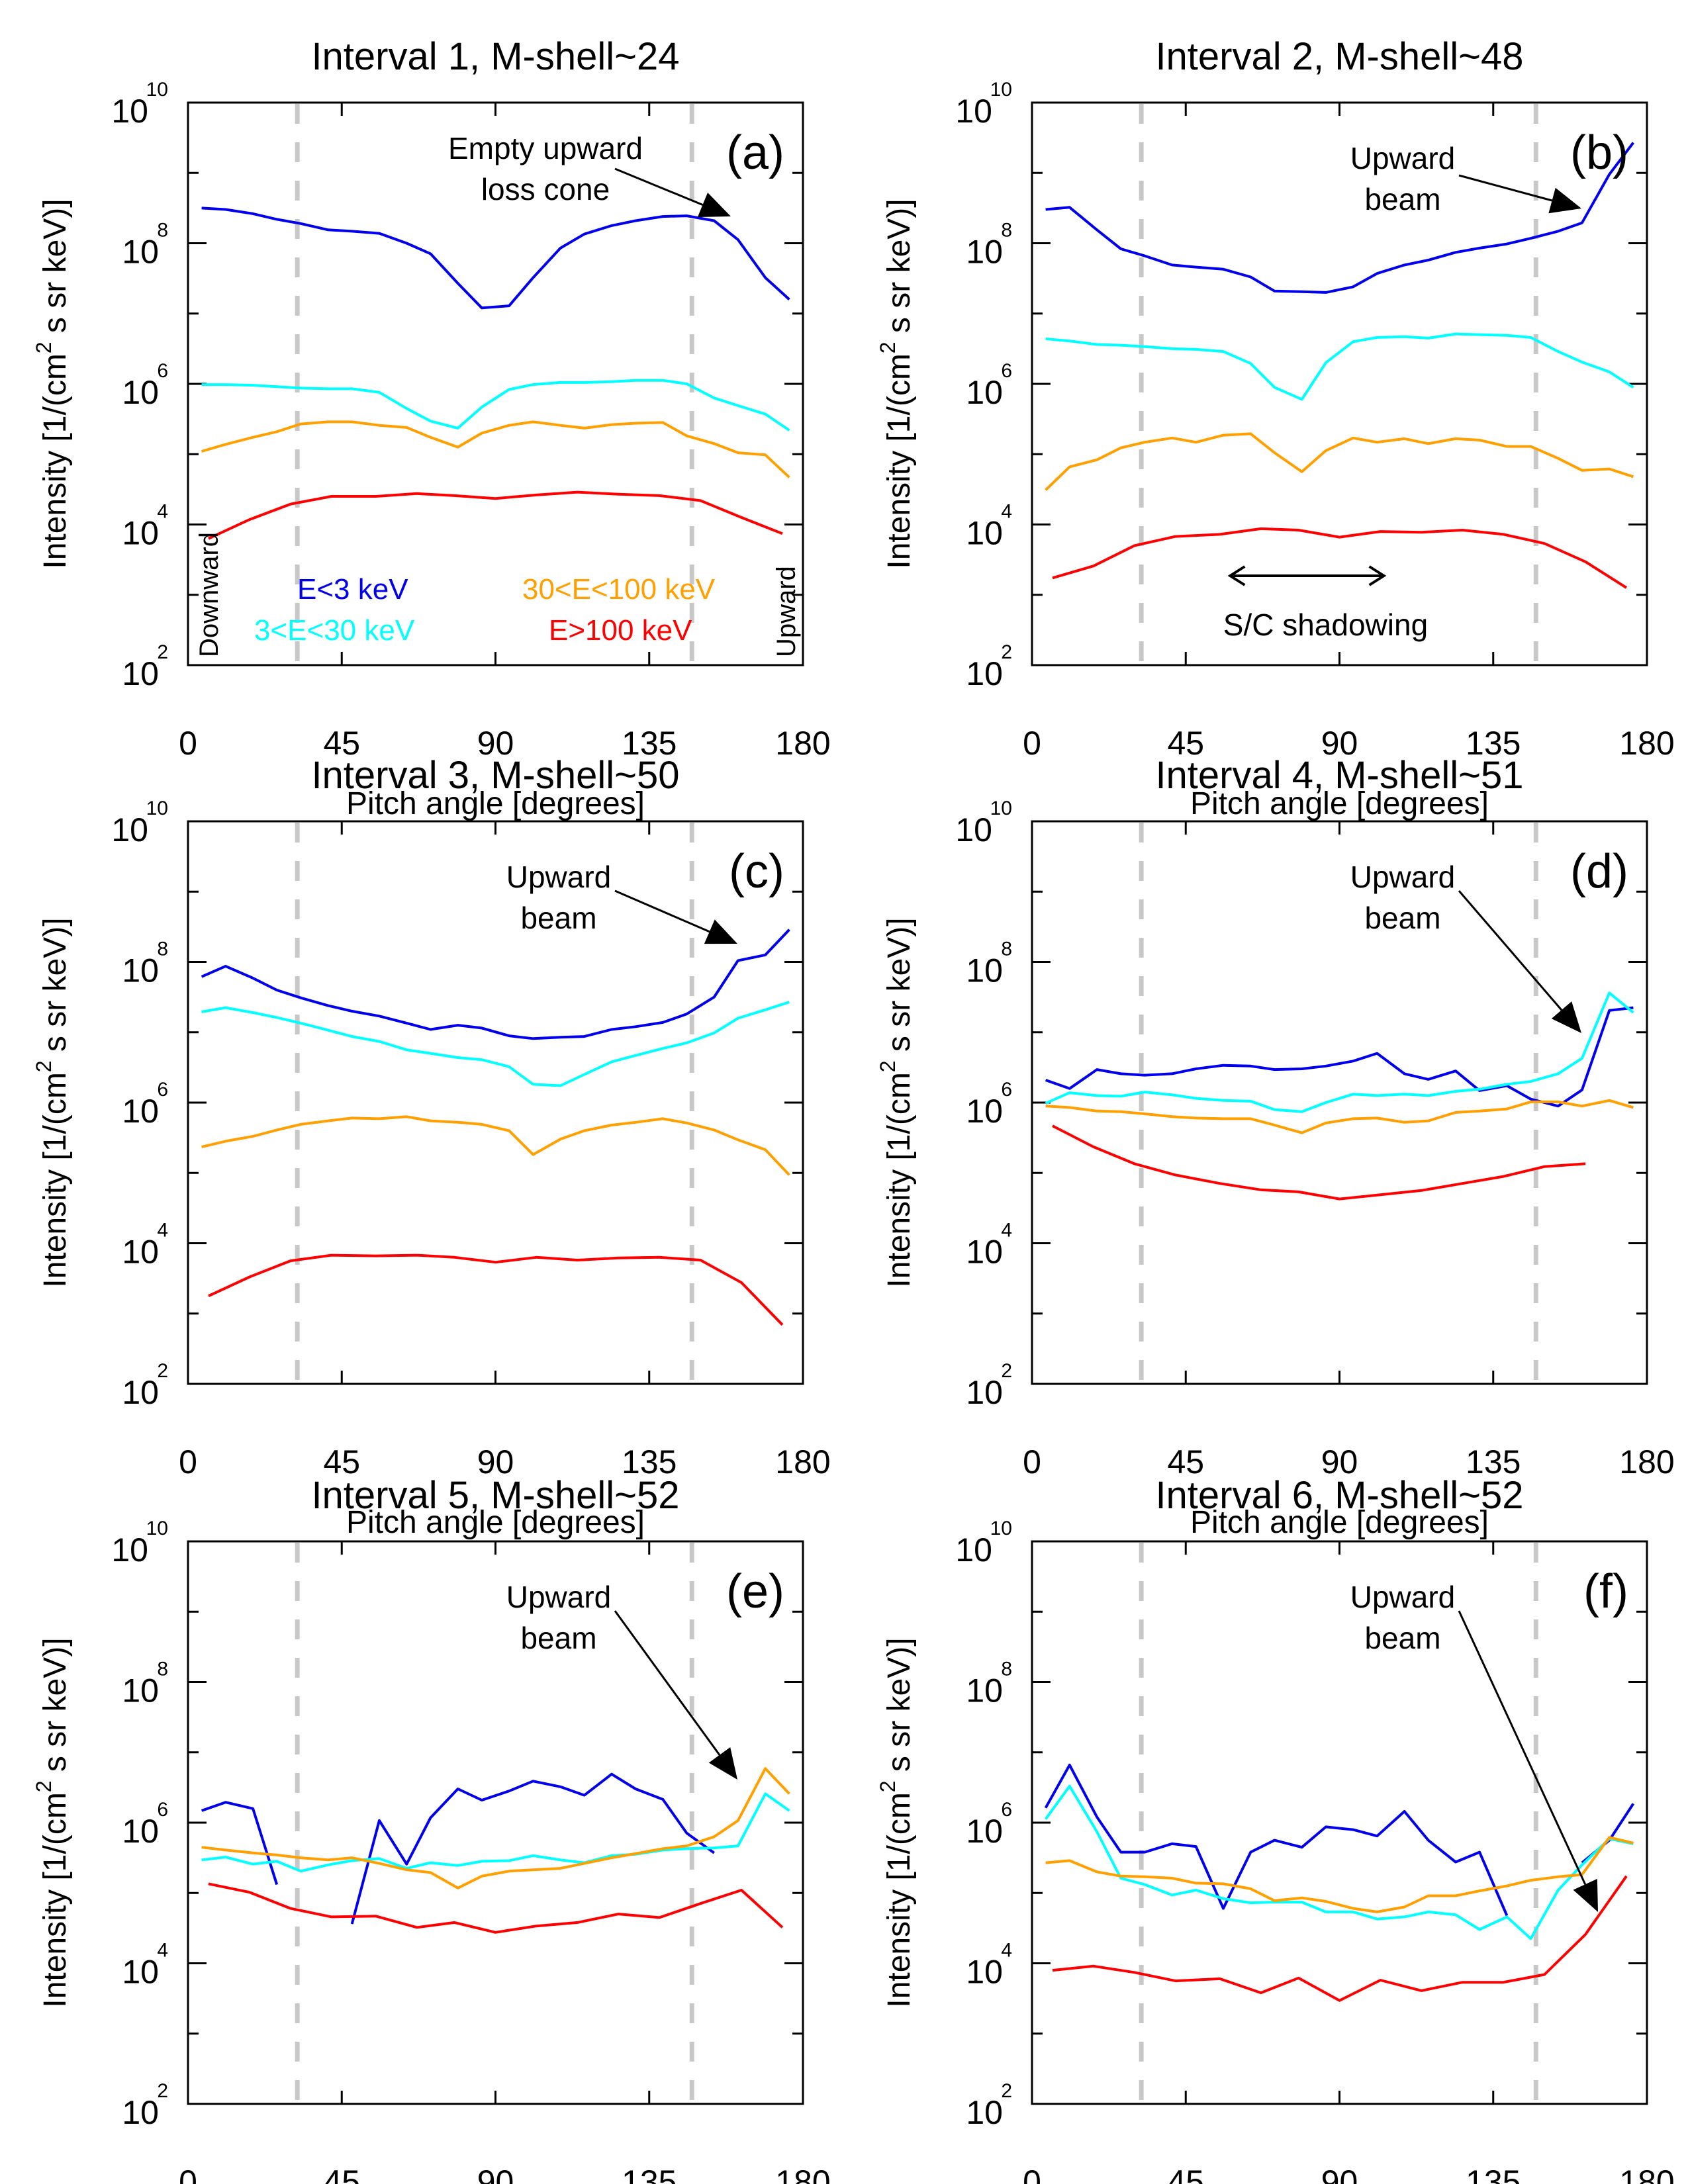  I want to click on x-tick-label: 135, so click(649, 744).